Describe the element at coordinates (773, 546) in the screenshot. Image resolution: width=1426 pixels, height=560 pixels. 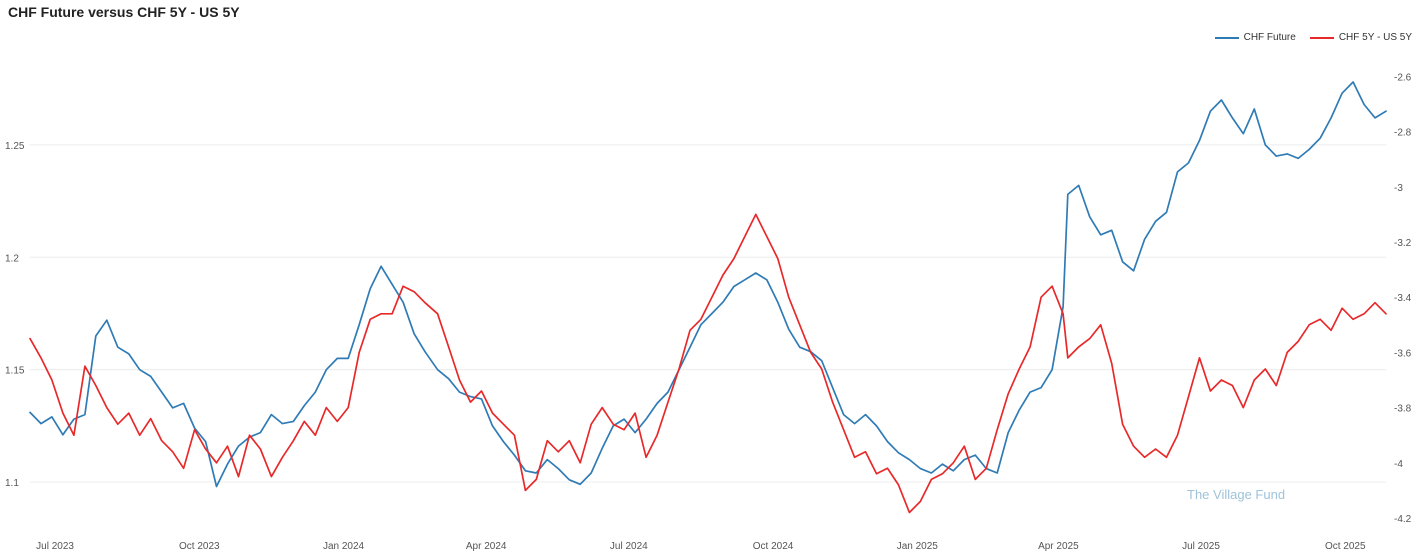
I see `x-tick-label: Oct 2024` at that location.